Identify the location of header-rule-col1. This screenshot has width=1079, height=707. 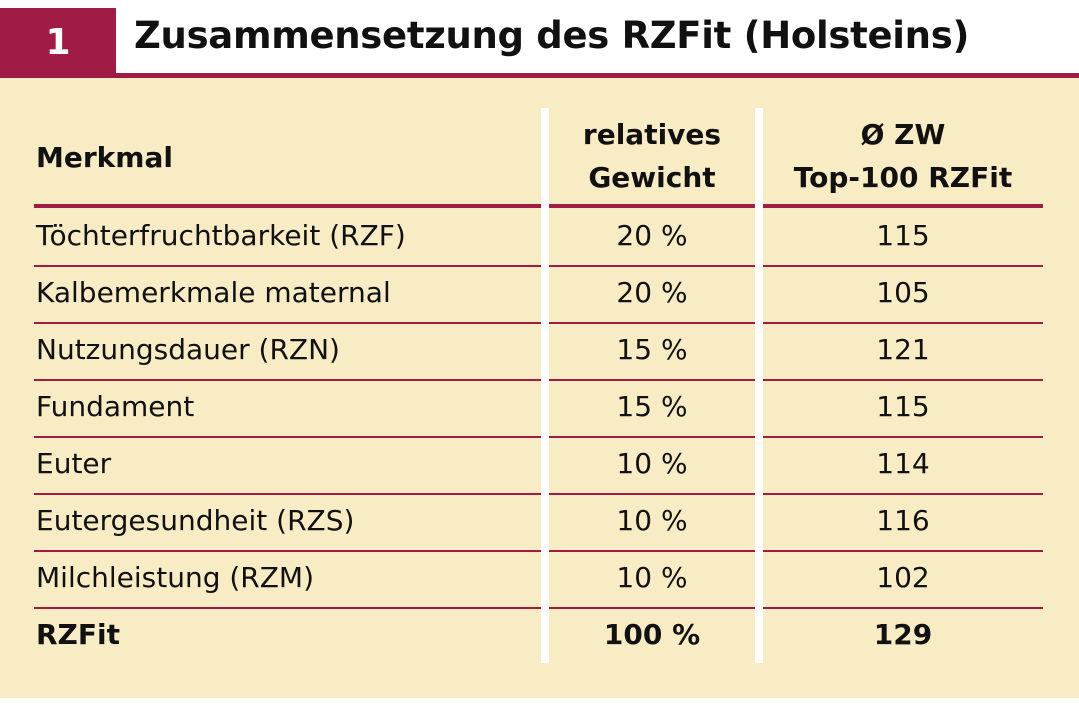
(287, 206).